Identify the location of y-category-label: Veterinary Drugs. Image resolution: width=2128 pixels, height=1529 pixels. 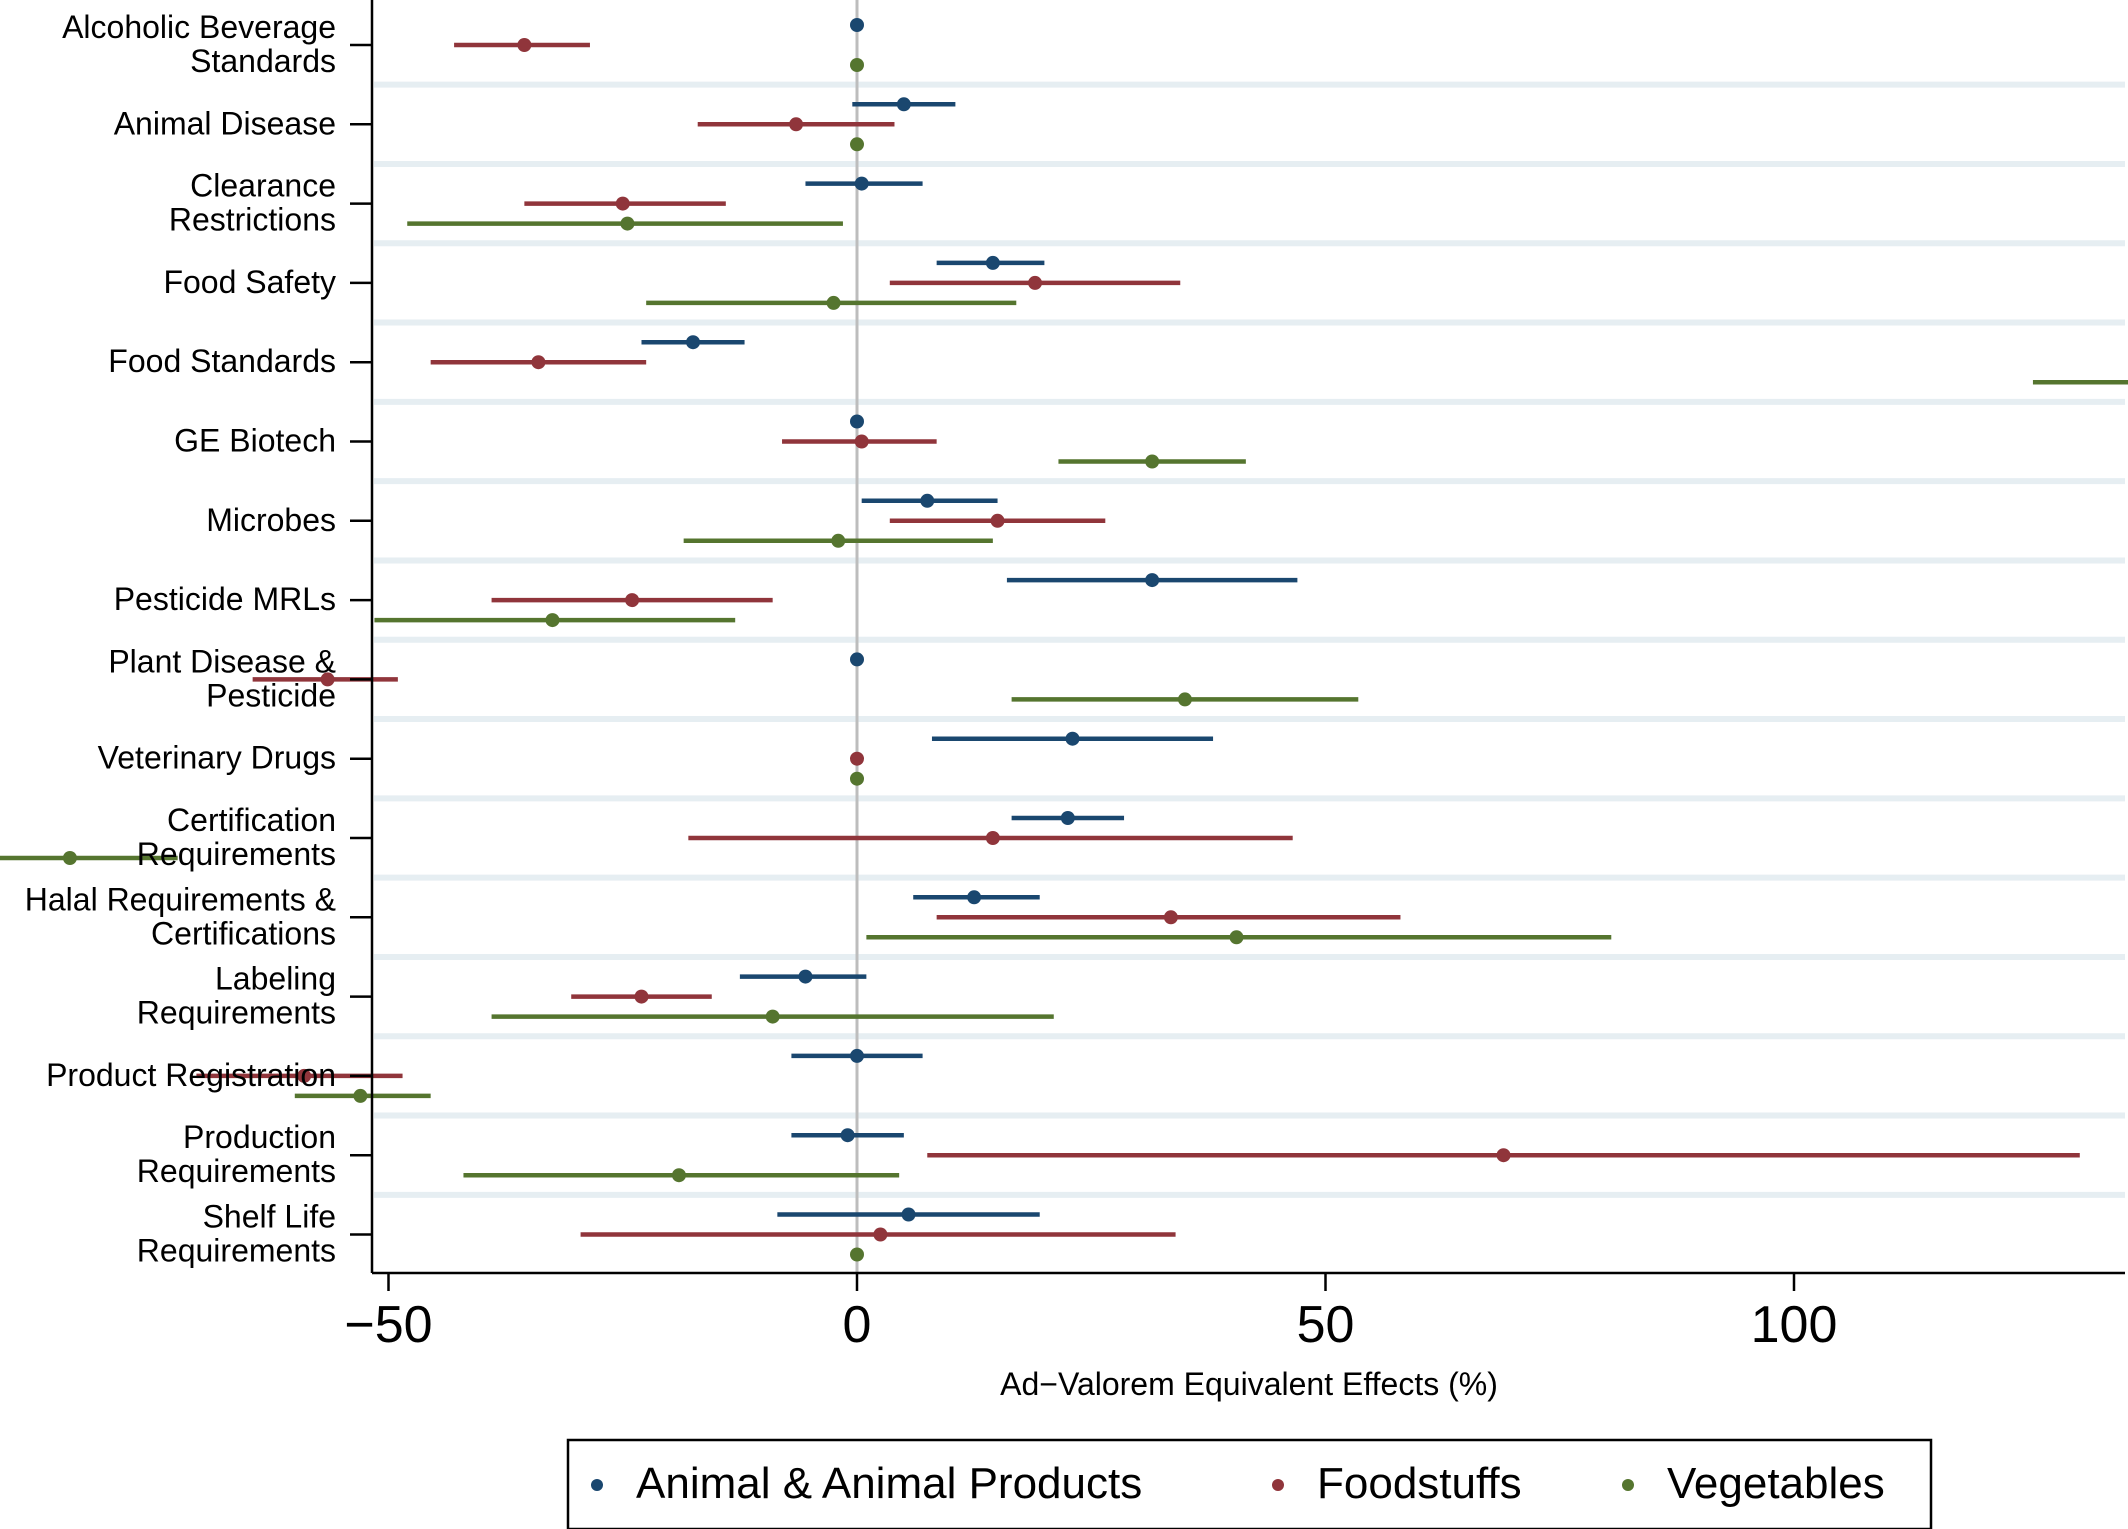
(217, 758).